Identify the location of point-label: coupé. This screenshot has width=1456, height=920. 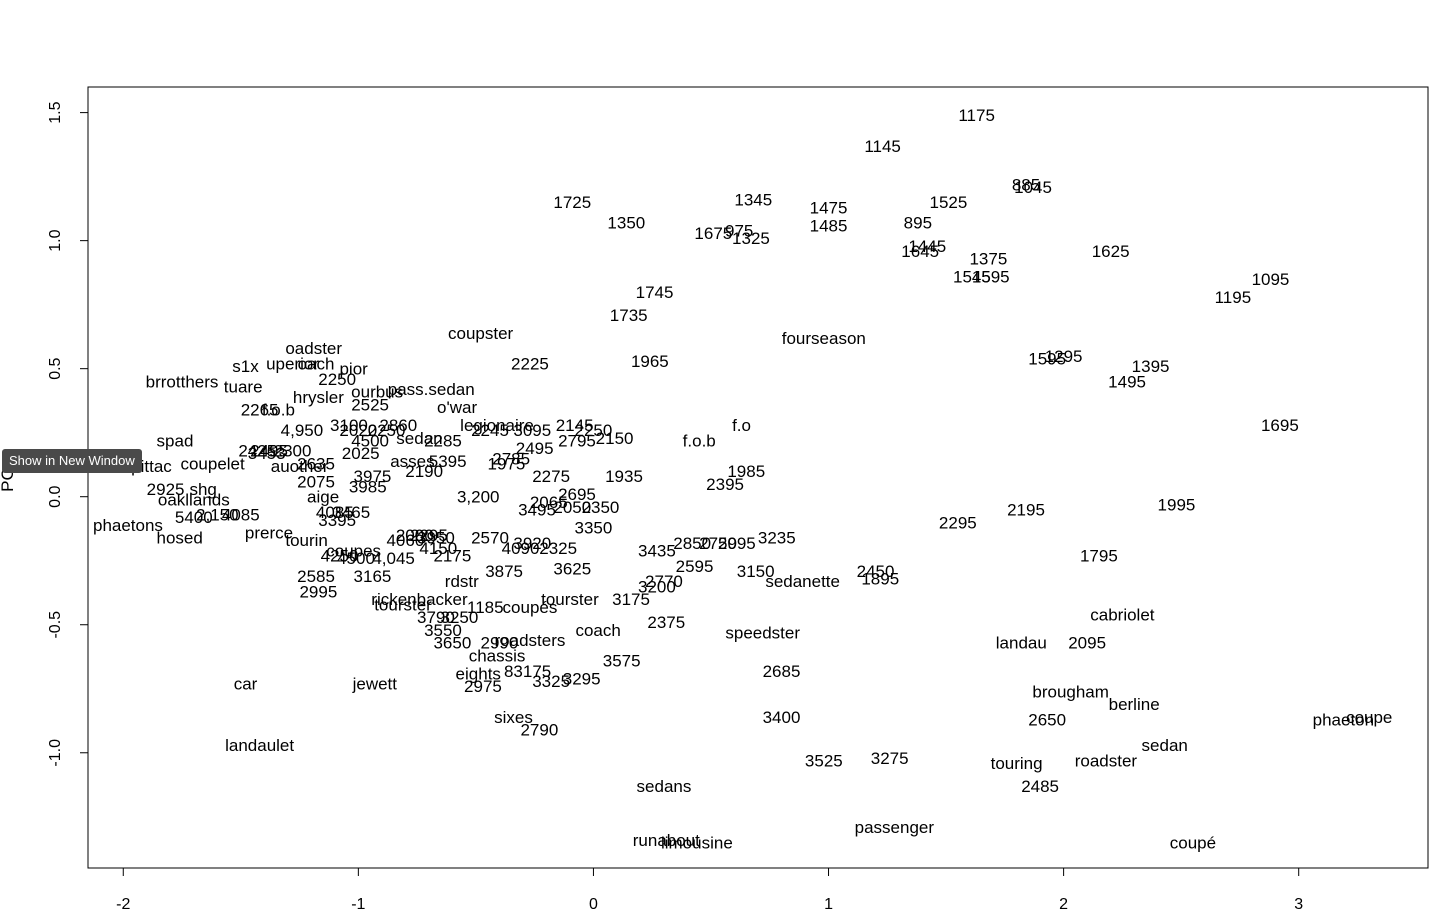
(1193, 842).